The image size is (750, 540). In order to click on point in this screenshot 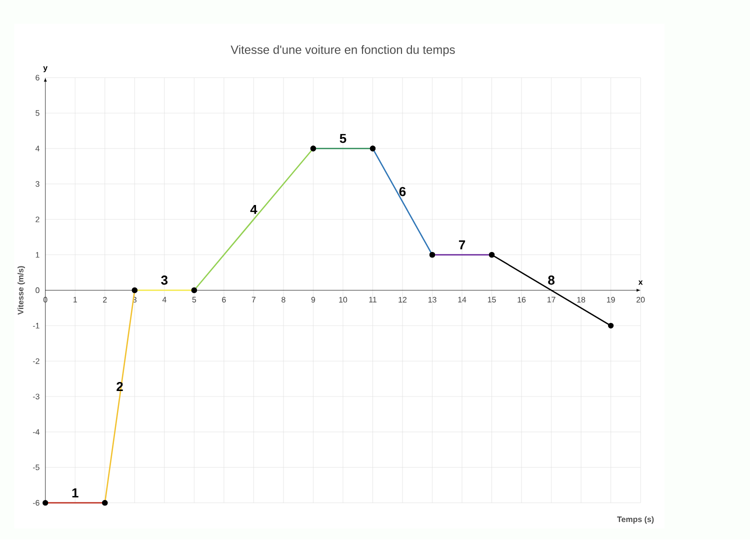, I will do `click(611, 325)`.